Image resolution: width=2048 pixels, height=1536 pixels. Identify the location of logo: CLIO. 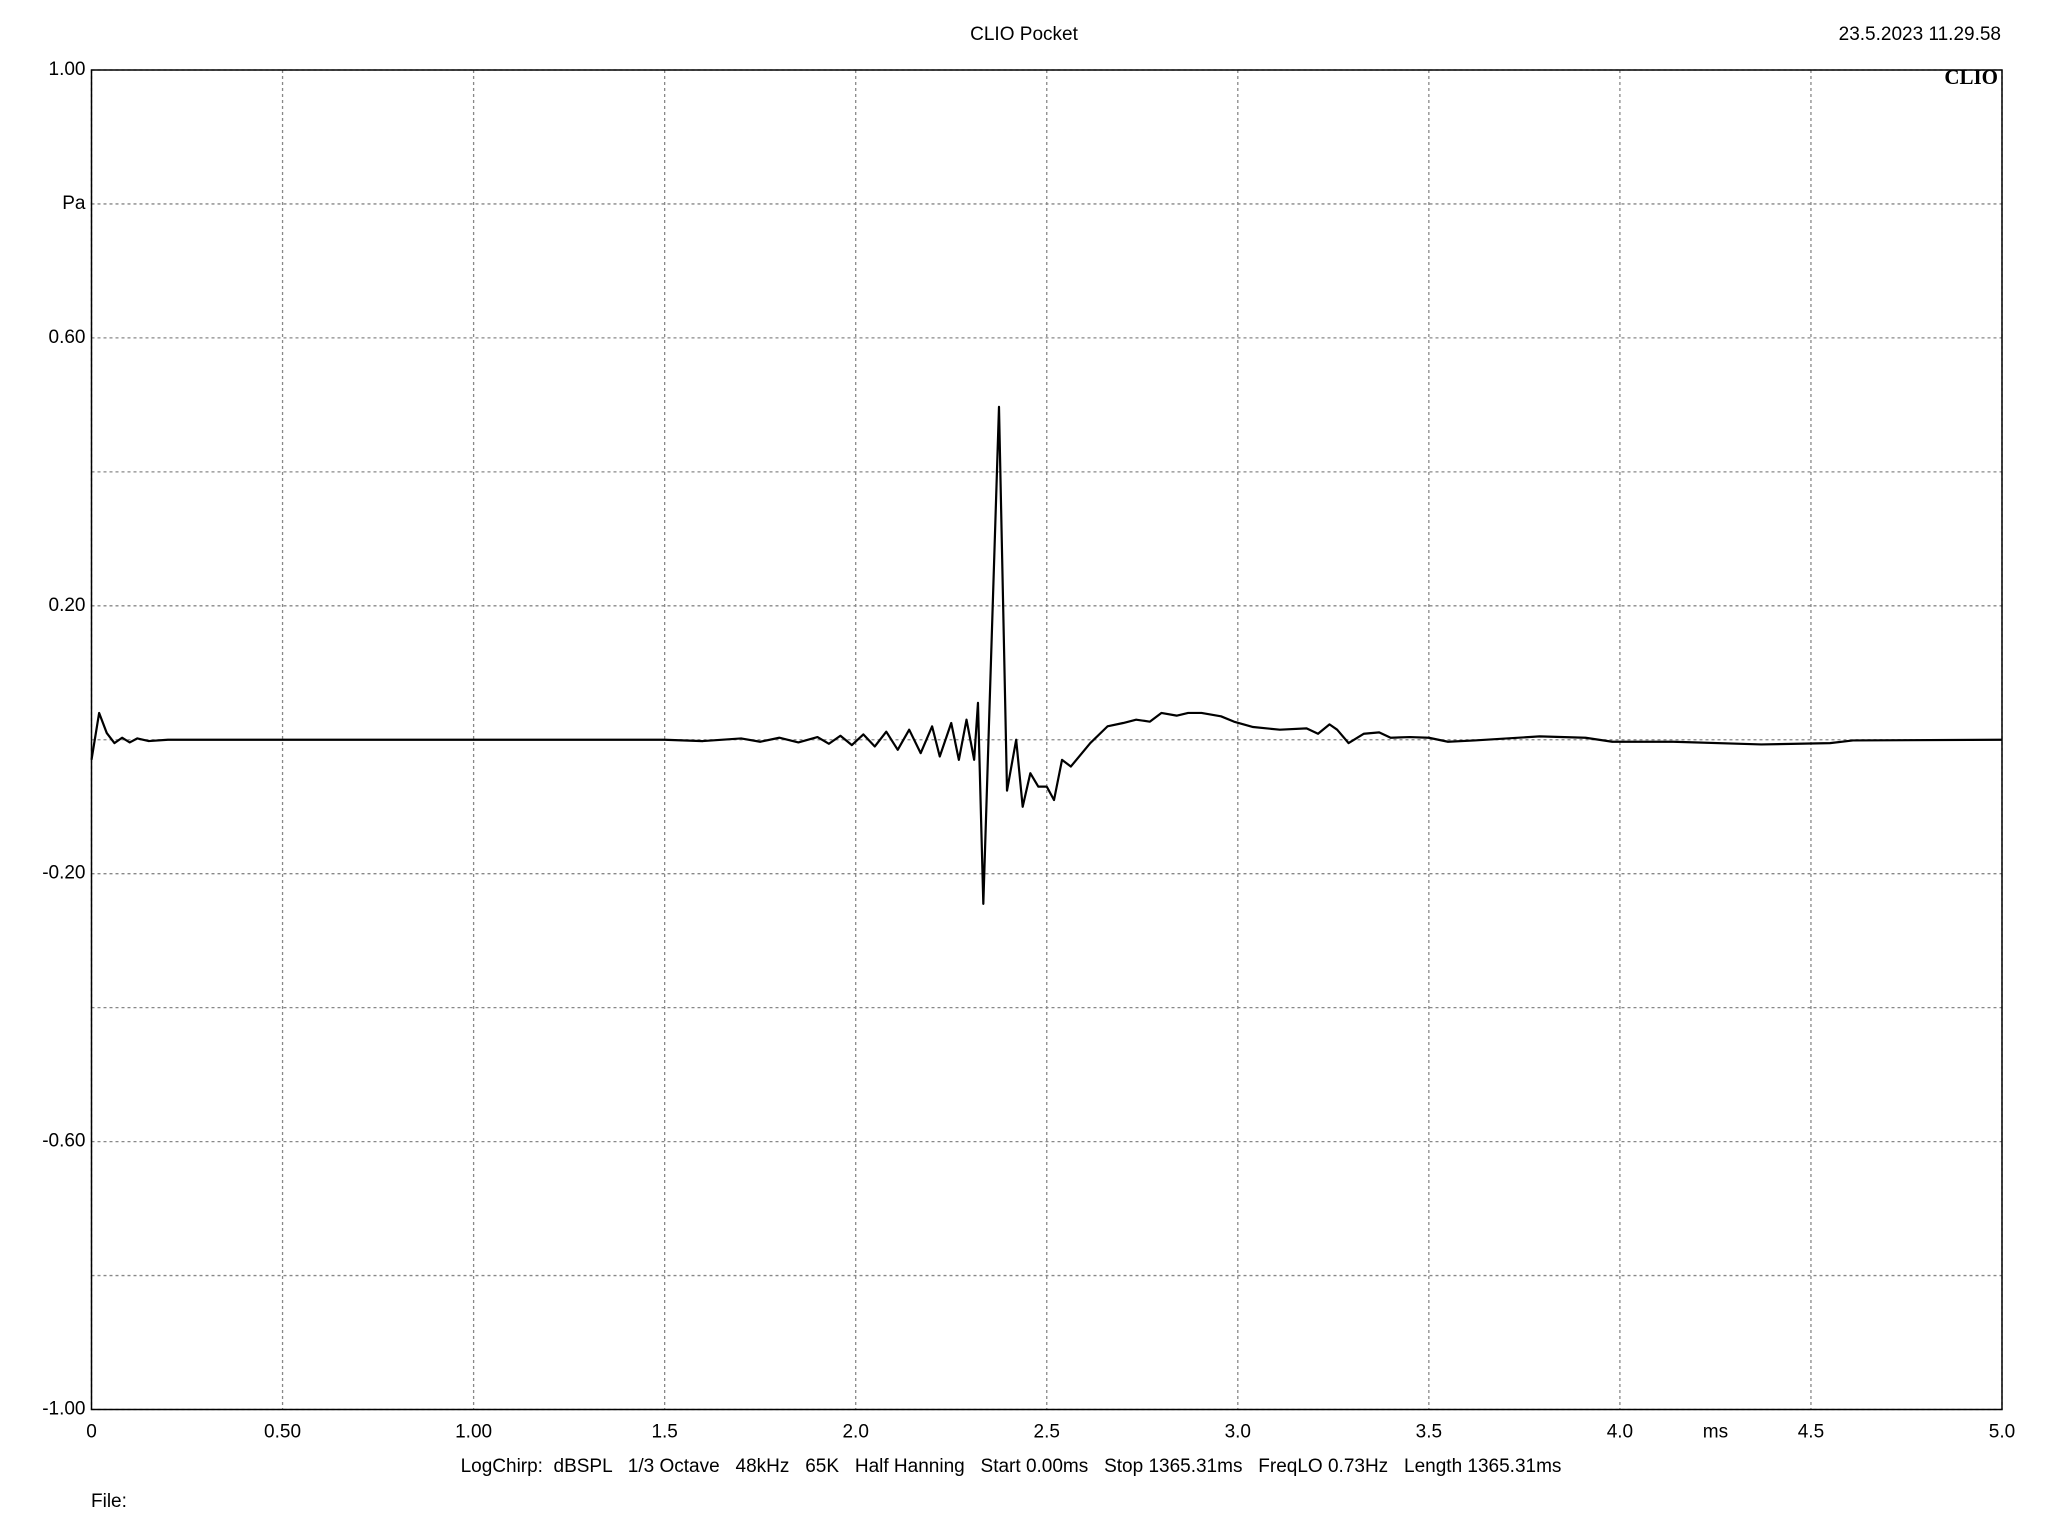
(1971, 77).